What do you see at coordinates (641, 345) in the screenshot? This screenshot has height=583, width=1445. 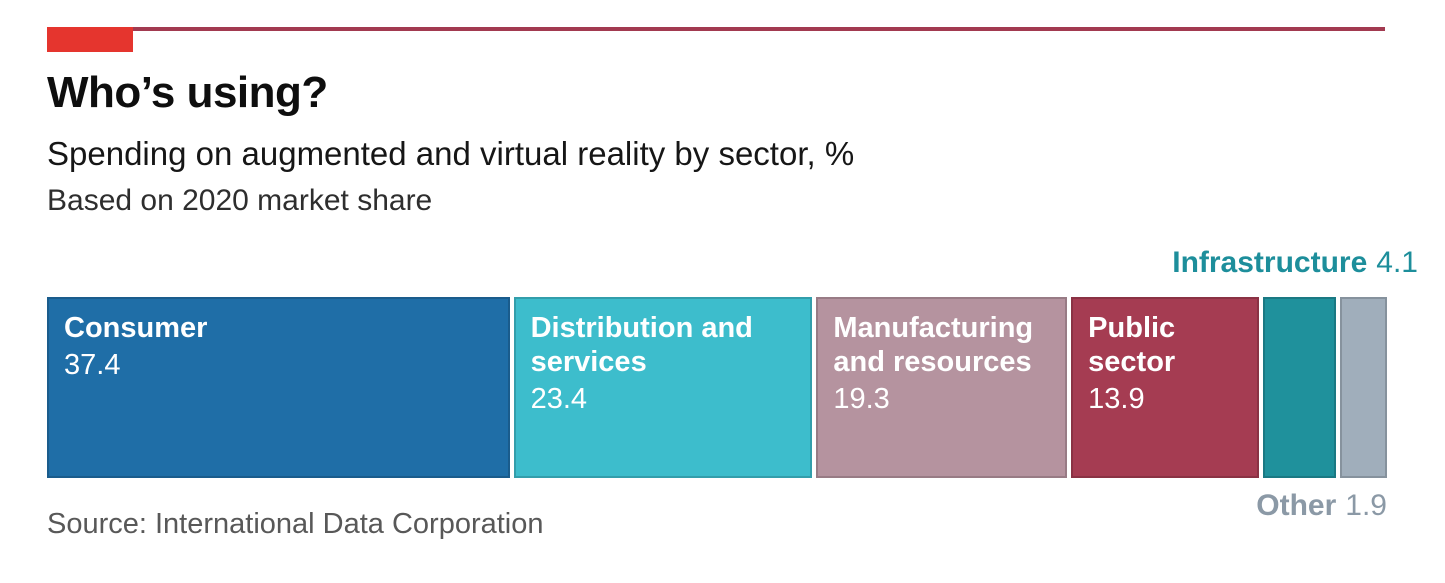 I see `segment-label: Distribution and services` at bounding box center [641, 345].